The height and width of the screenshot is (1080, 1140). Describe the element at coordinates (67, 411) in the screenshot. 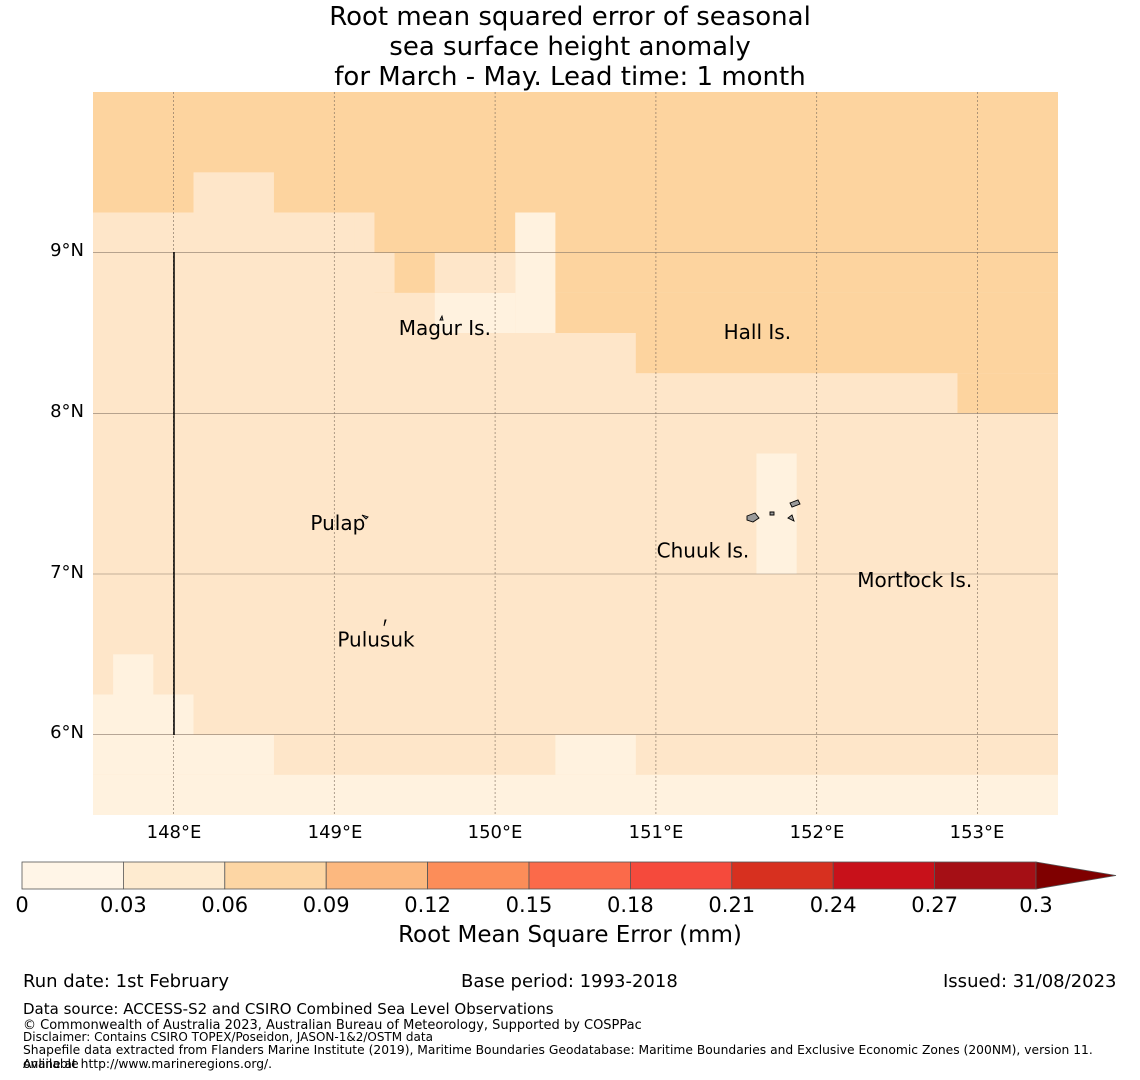

I see `lat-tick-8n: 8°N` at that location.